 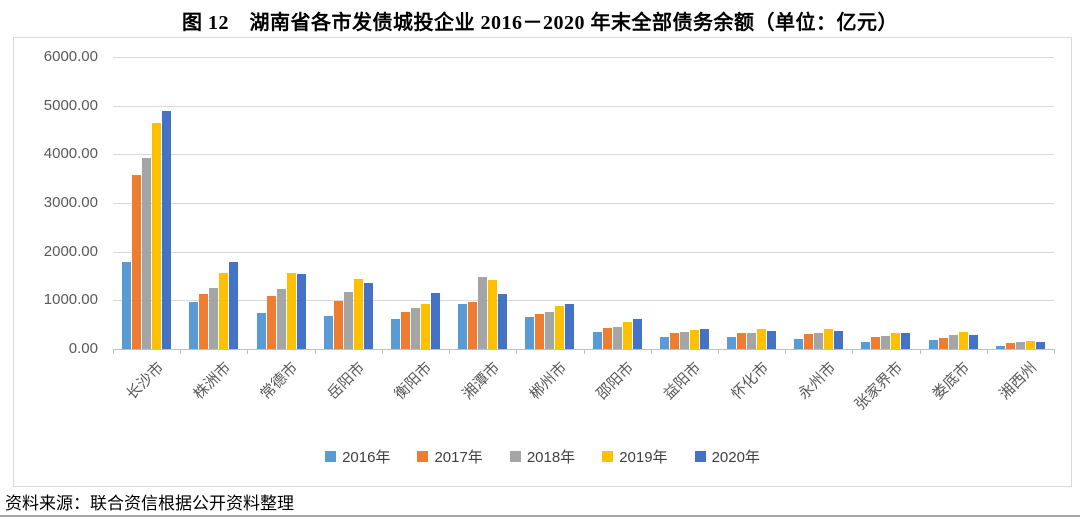 What do you see at coordinates (879, 386) in the screenshot?
I see `x-category-label: 张家界市` at bounding box center [879, 386].